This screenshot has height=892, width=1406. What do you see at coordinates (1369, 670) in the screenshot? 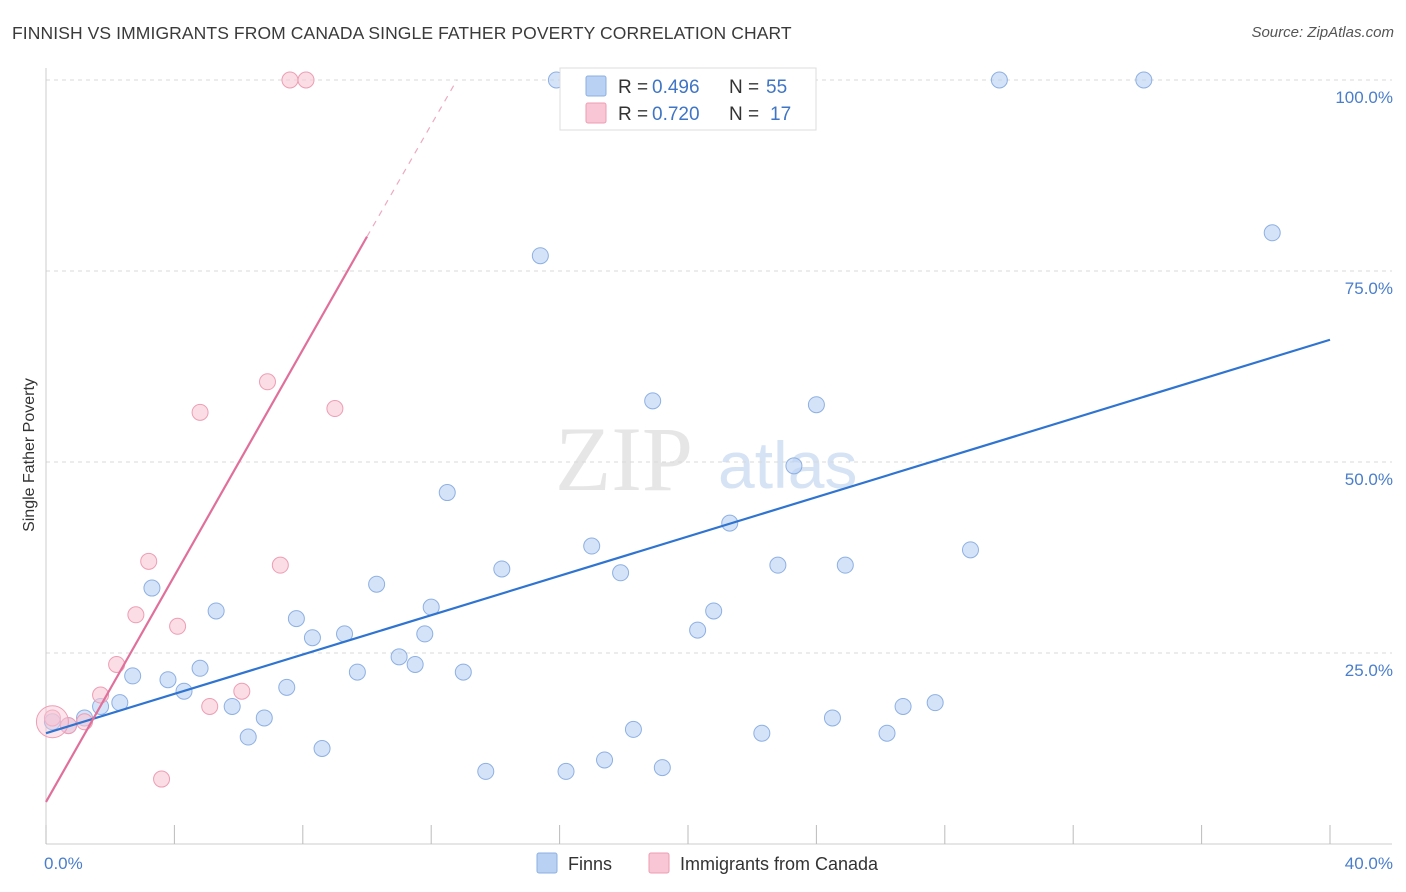
I see `y-tick-label-25: 25.0%` at bounding box center [1369, 670].